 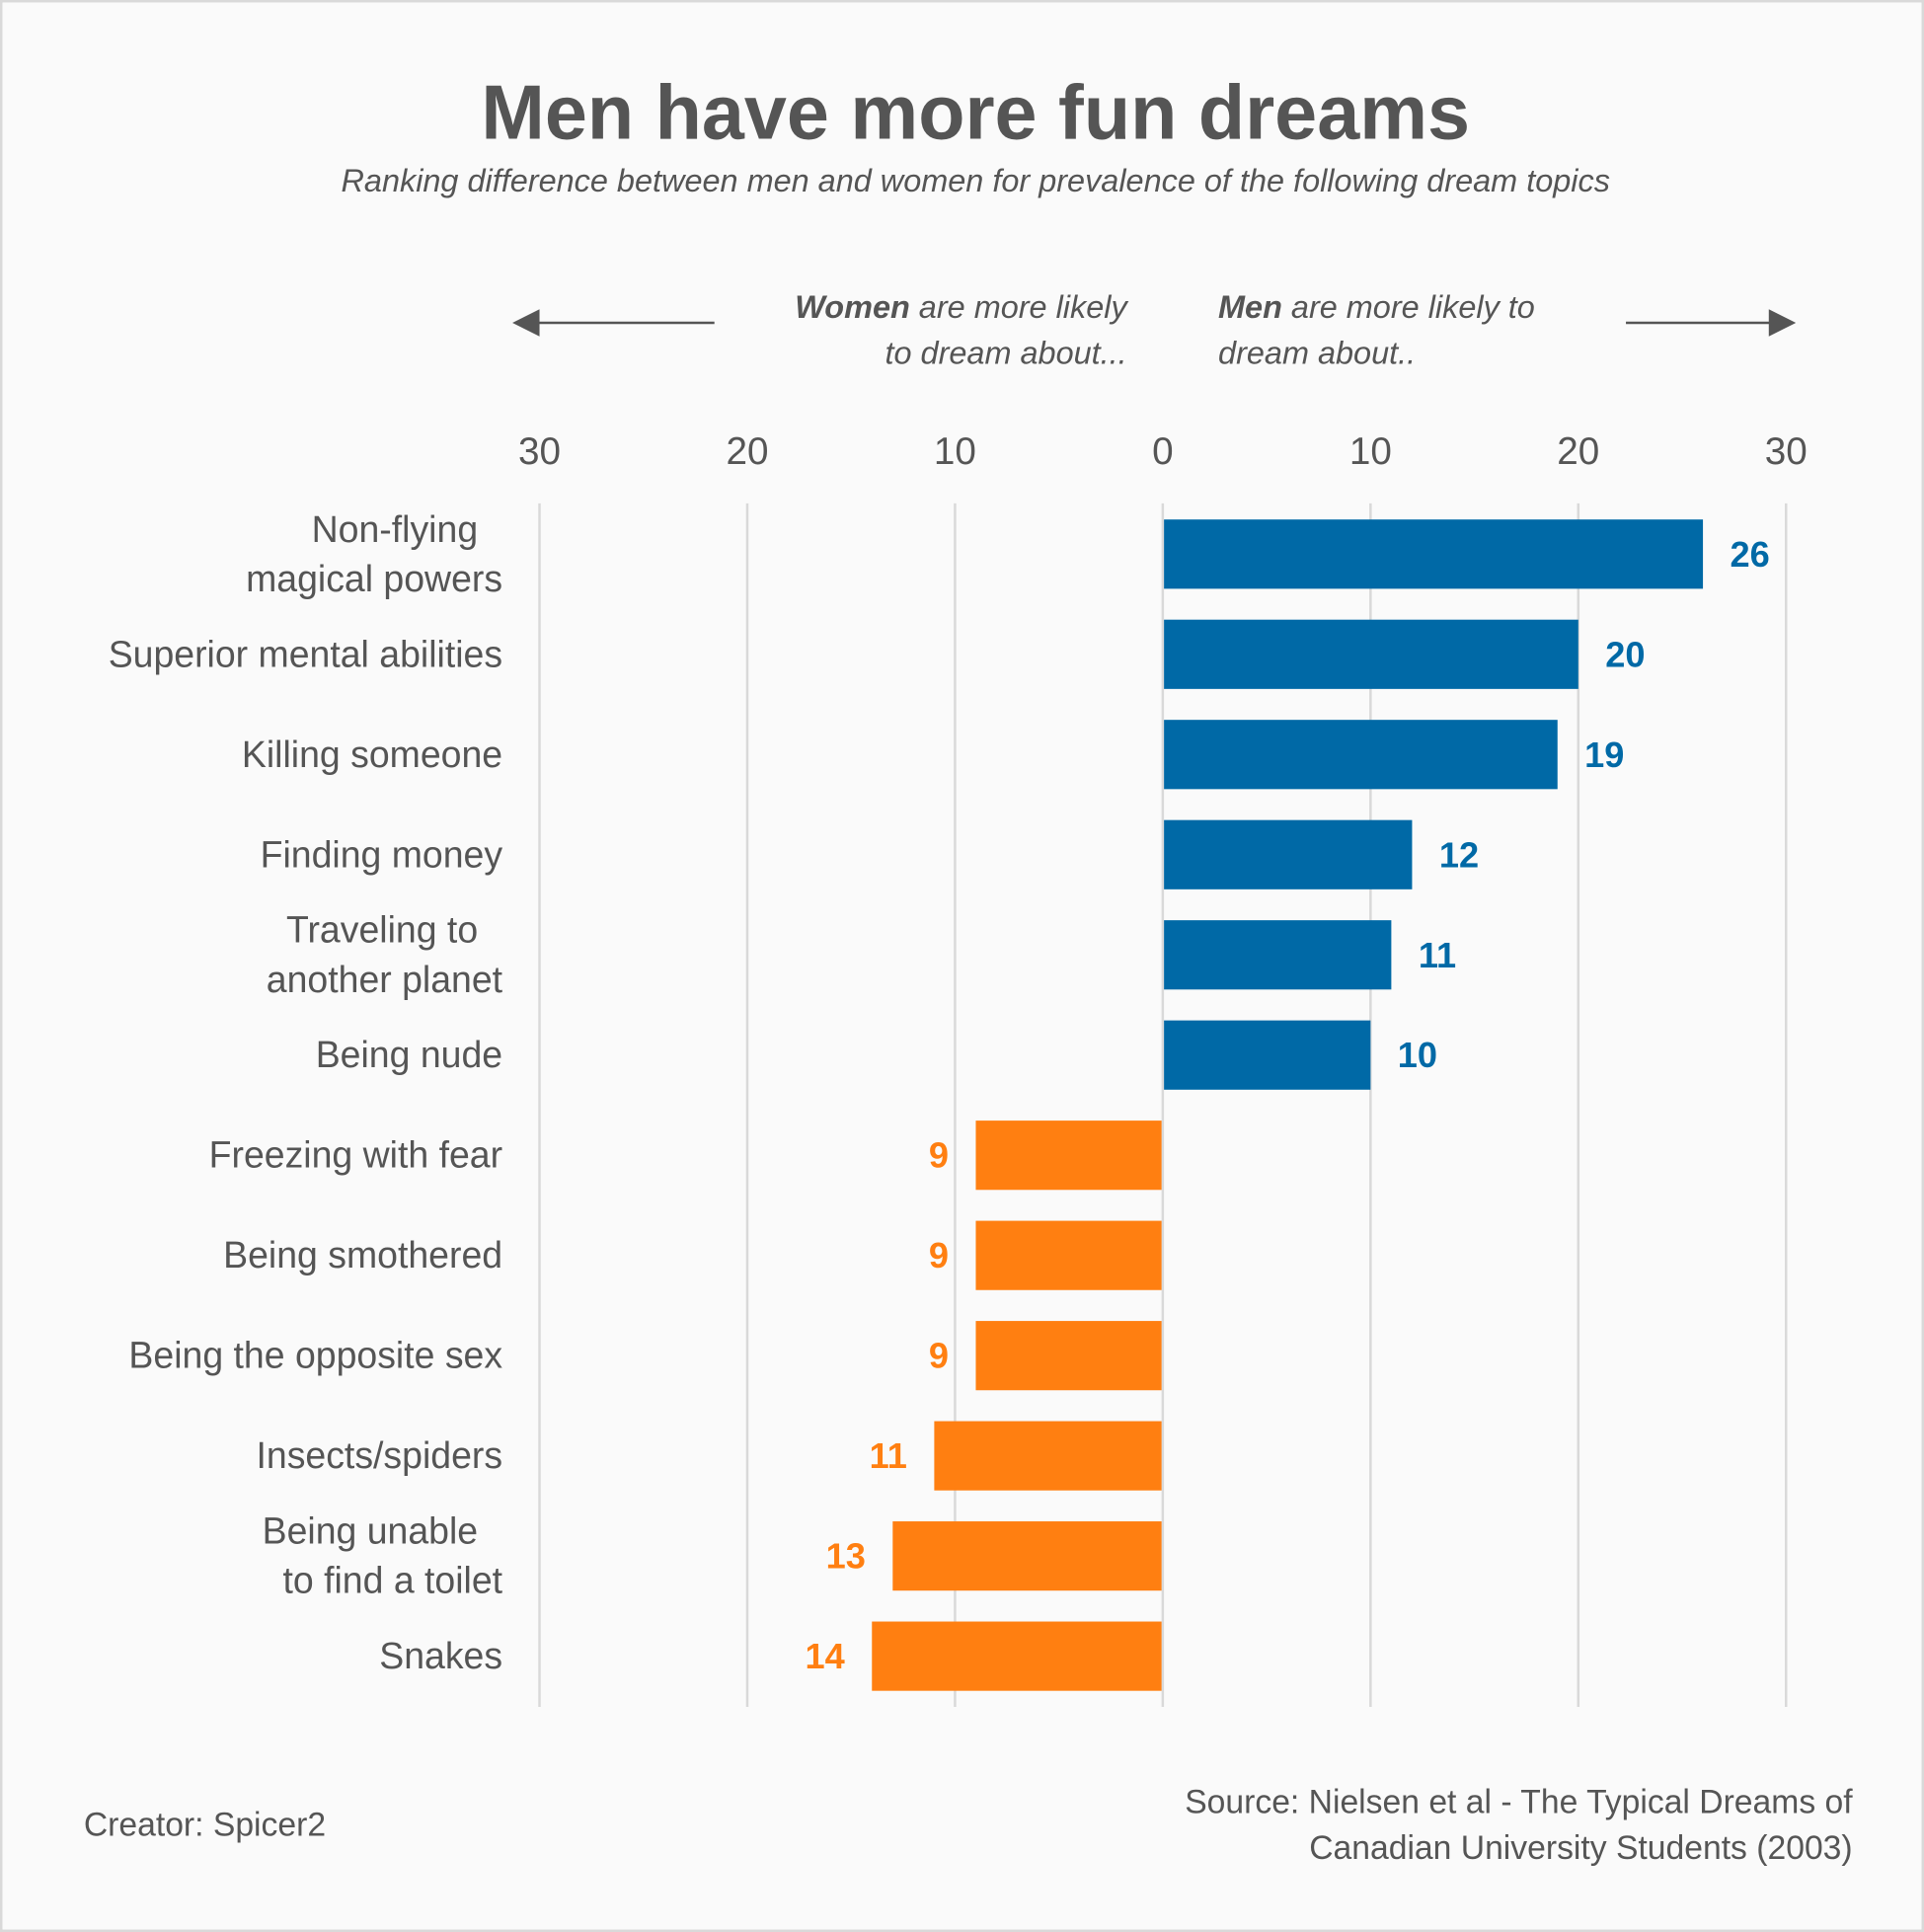 I want to click on value-label: 12, so click(x=1459, y=855).